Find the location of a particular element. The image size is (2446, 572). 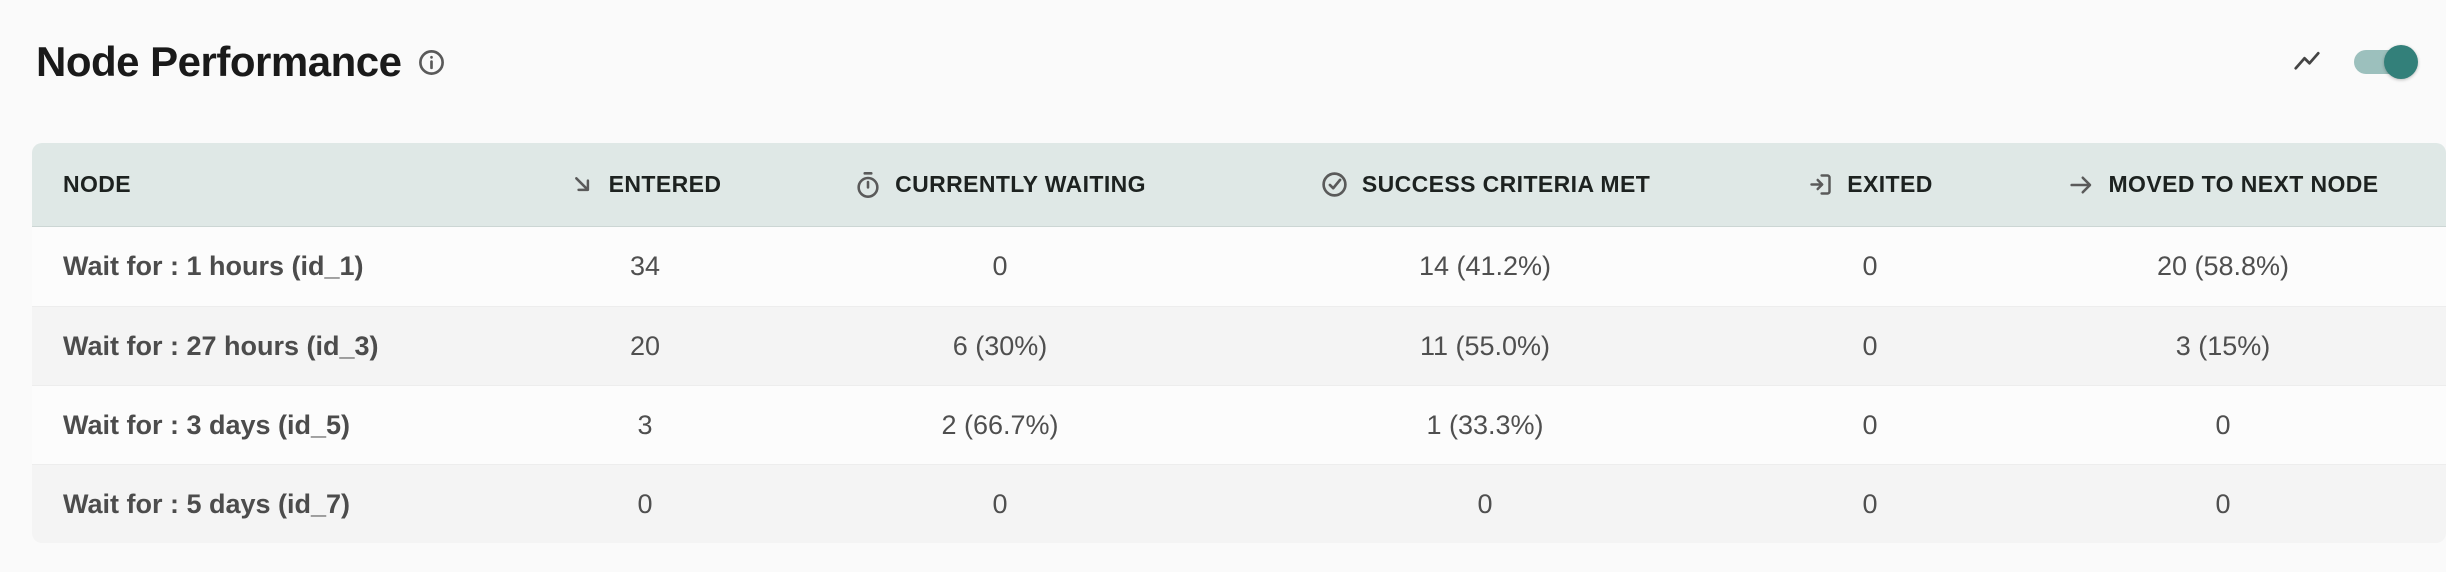

chart-view-toggle is located at coordinates (2386, 62).